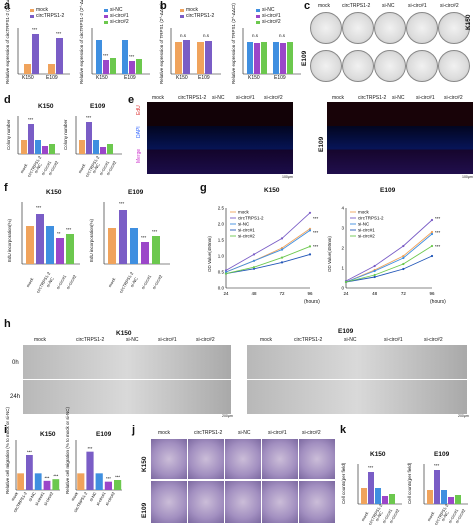 This screenshot has height=530, width=474. Describe the element at coordinates (372, 98) in the screenshot. I see `e-label-circ-2: circTRPS1-2` at that location.